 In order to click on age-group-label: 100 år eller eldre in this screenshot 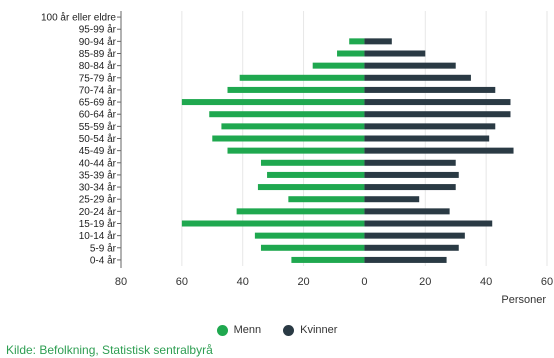, I will do `click(78, 18)`.